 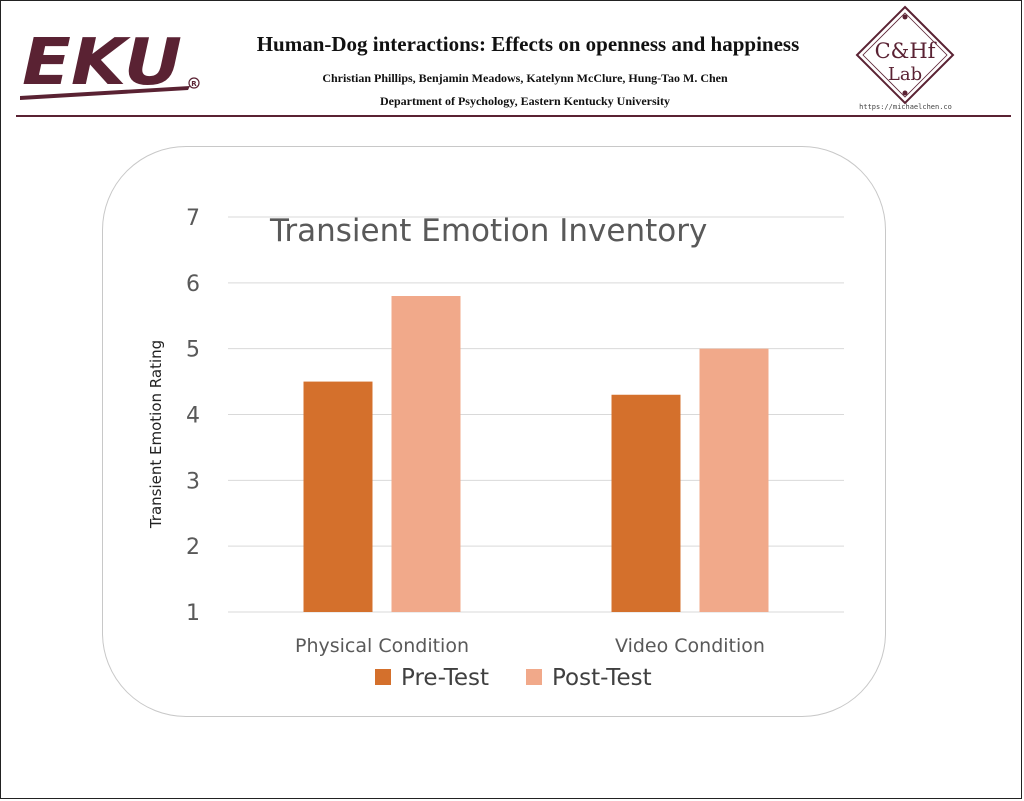 I want to click on registered-mark-letter: R, so click(x=194, y=84).